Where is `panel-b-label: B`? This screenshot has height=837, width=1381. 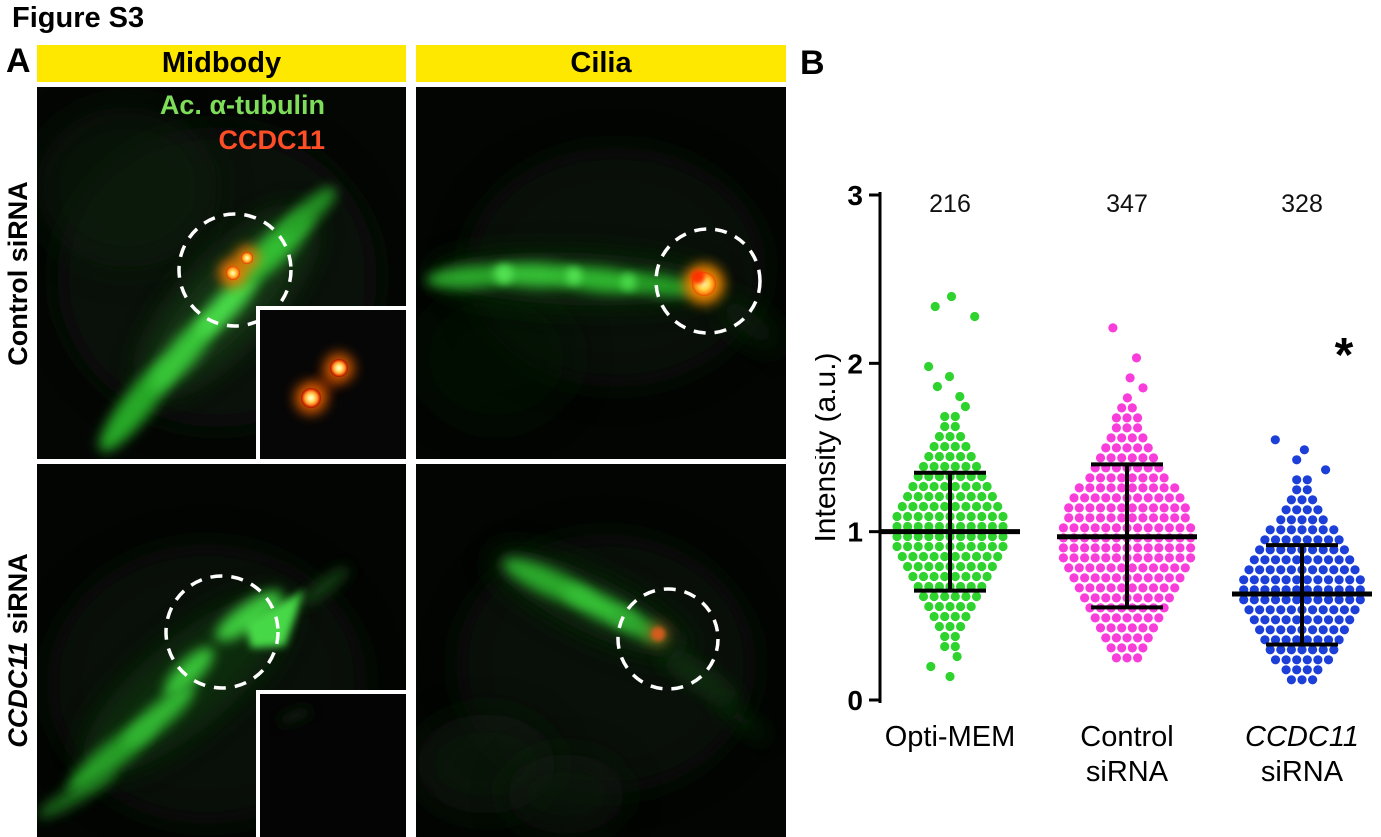
panel-b-label: B is located at coordinates (812, 63).